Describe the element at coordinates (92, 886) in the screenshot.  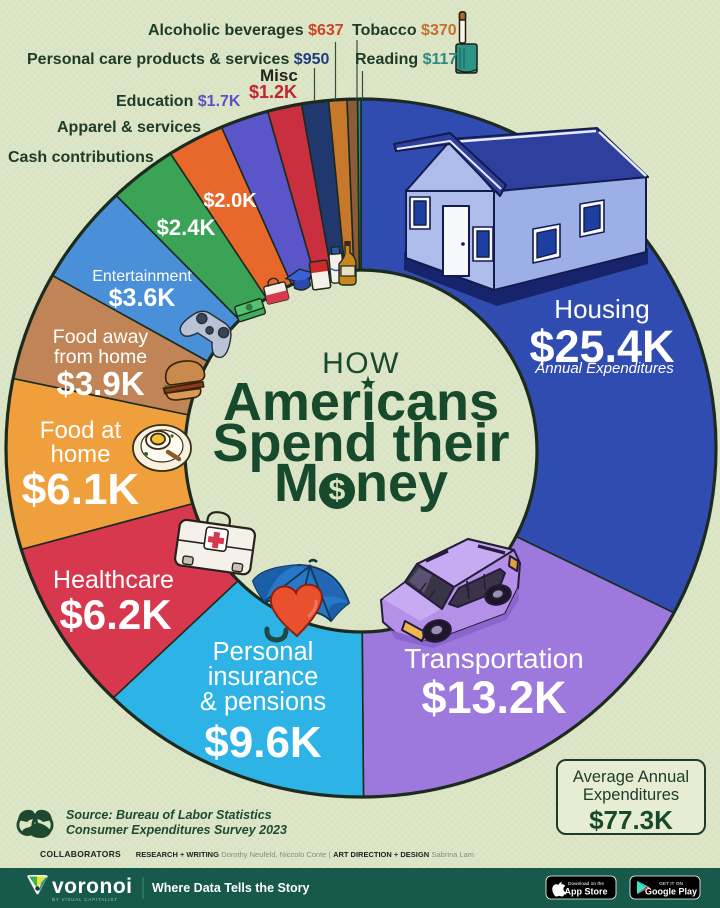
I see `svg-text: voronoi` at that location.